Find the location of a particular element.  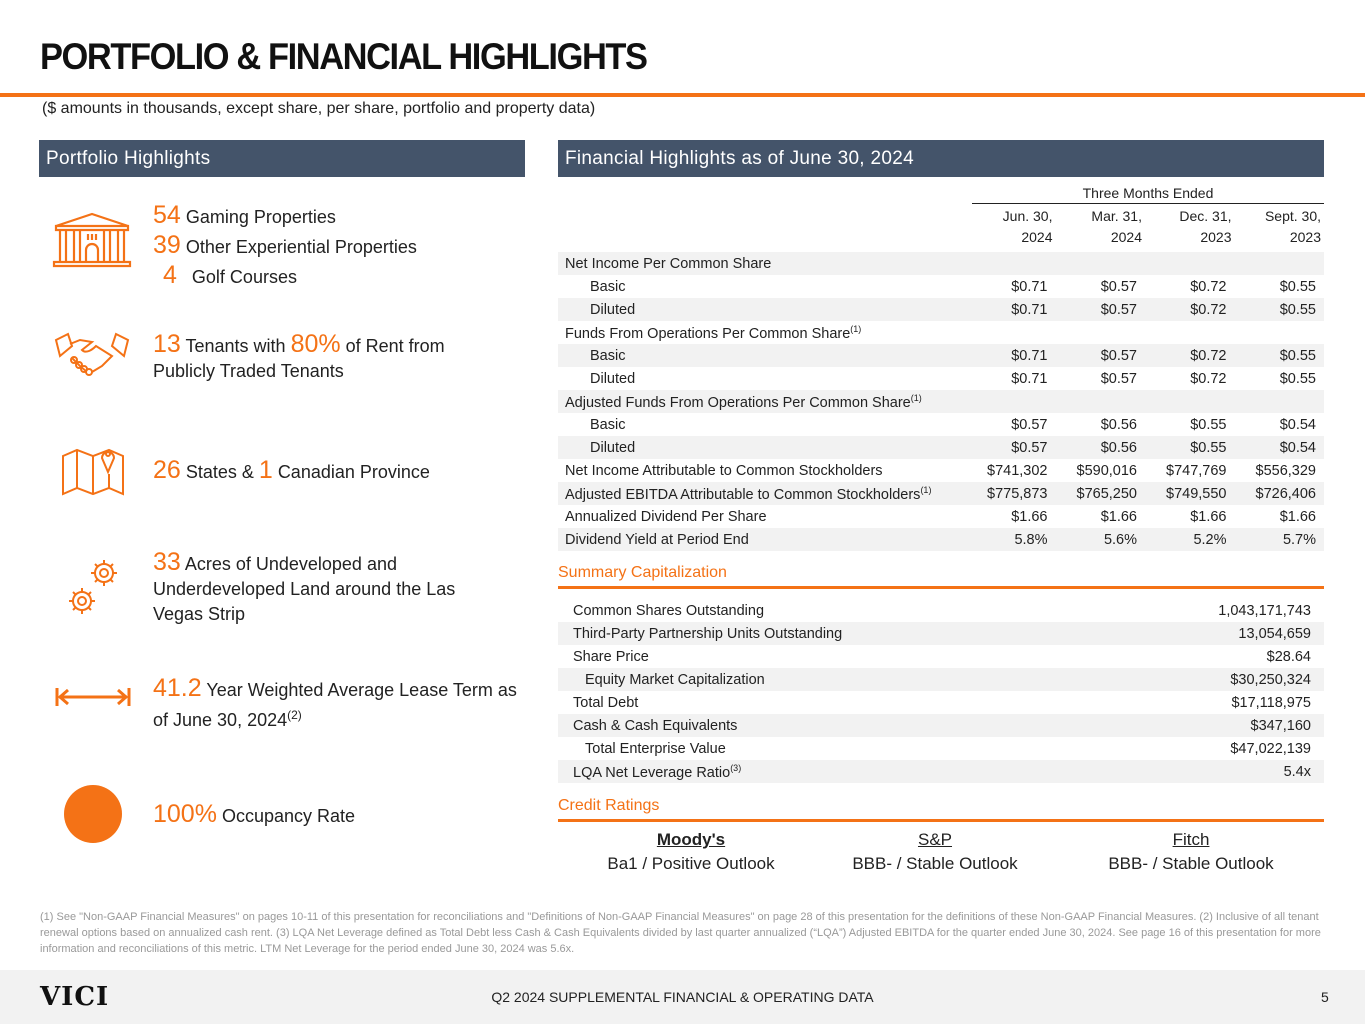

row-label: Annualized Dividend Per Share is located at coordinates (762, 516).